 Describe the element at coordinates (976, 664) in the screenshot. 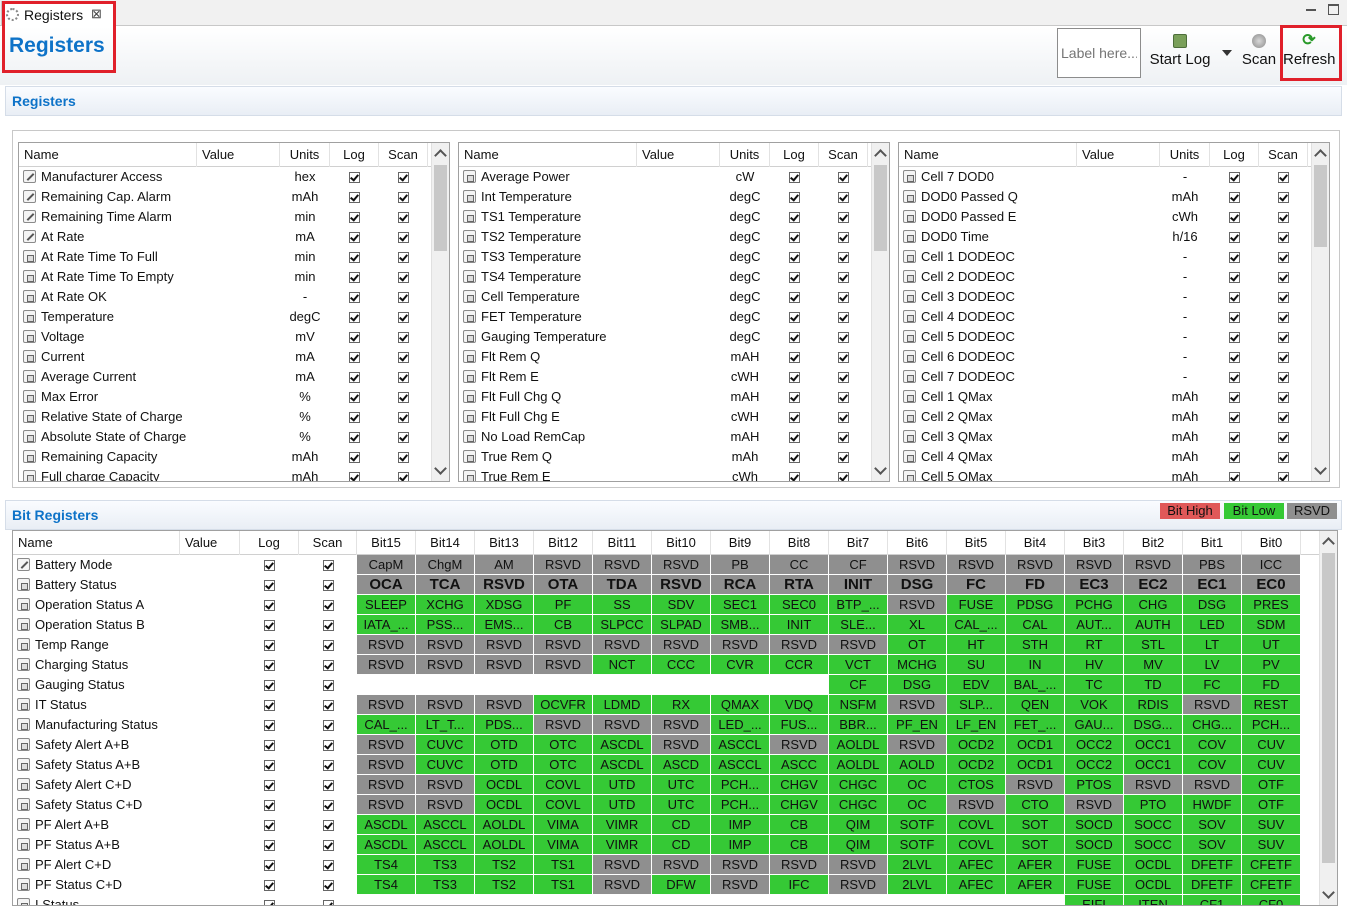

I see `bit-cell: SU` at that location.